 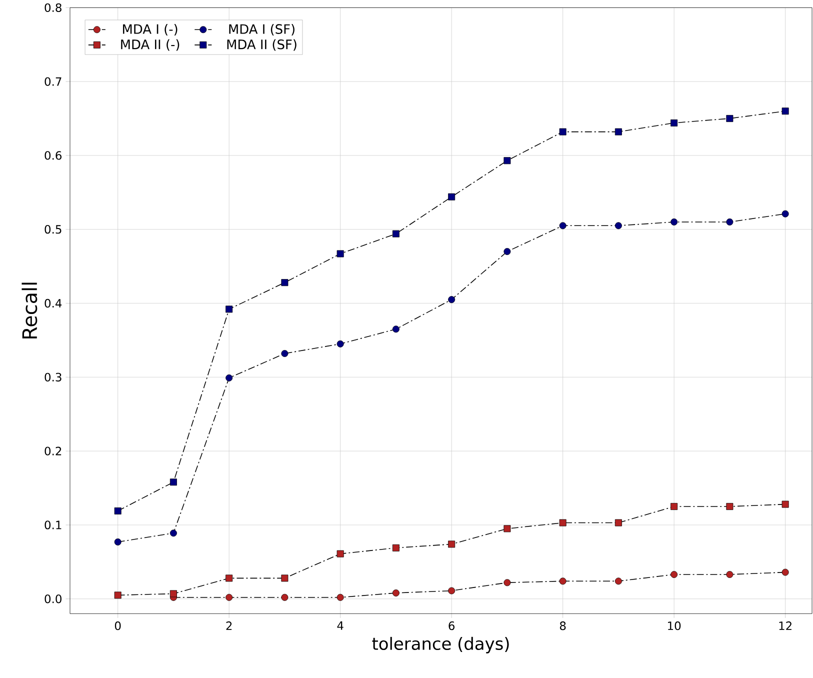 What do you see at coordinates (261, 30) in the screenshot?
I see `legend-label: MDA I (SF)` at bounding box center [261, 30].